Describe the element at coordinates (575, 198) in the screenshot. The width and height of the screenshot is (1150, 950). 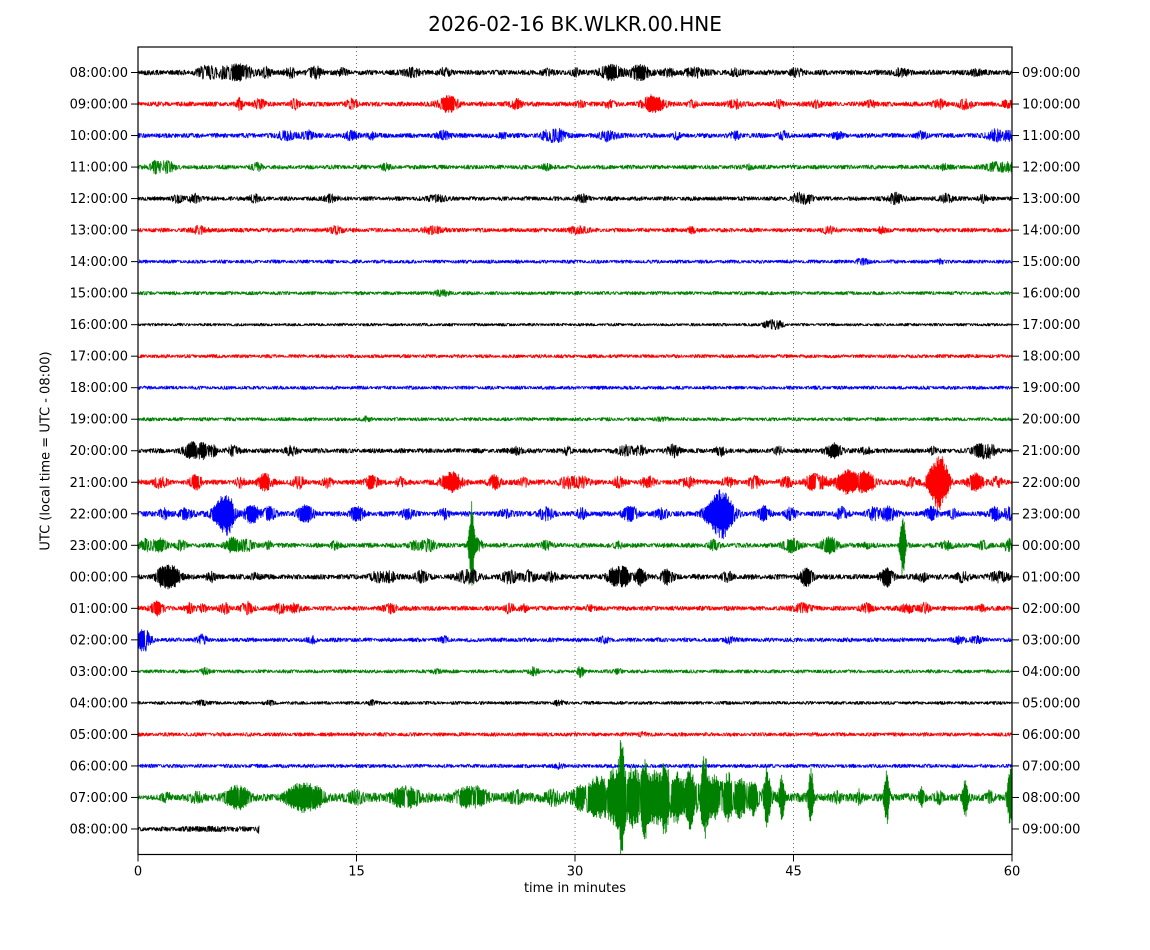
I see `trace-row-12:00:00` at that location.